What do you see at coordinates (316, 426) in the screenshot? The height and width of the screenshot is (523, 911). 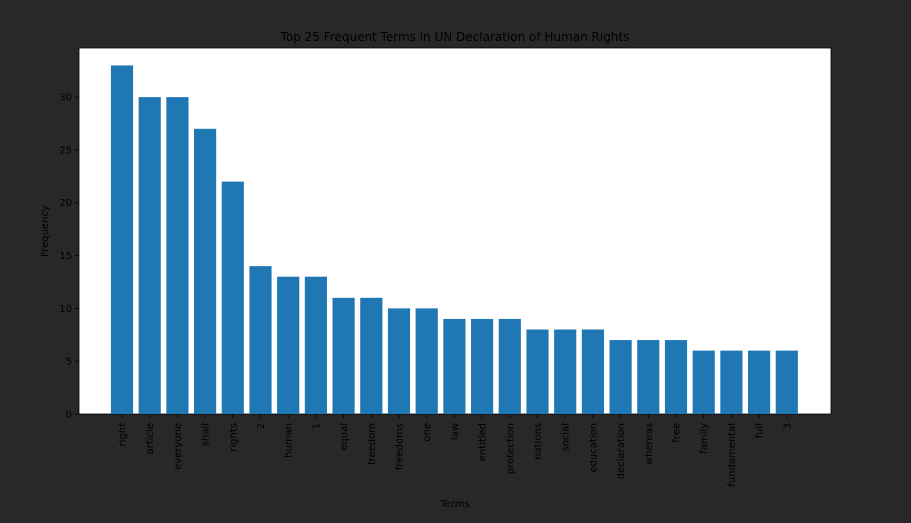 I see `x-tick-label: 1` at bounding box center [316, 426].